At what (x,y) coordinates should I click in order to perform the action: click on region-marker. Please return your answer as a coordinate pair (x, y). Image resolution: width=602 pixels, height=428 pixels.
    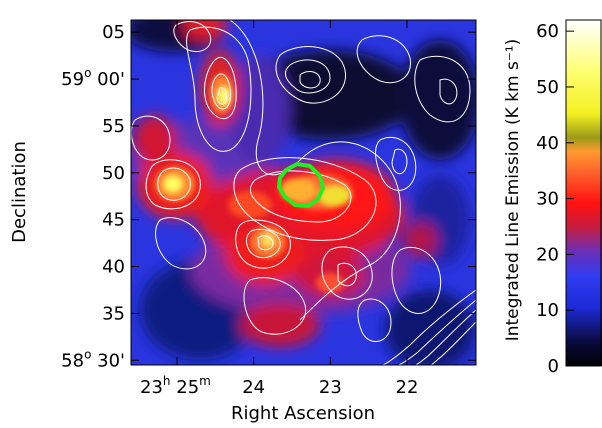
    Looking at the image, I should click on (301, 185).